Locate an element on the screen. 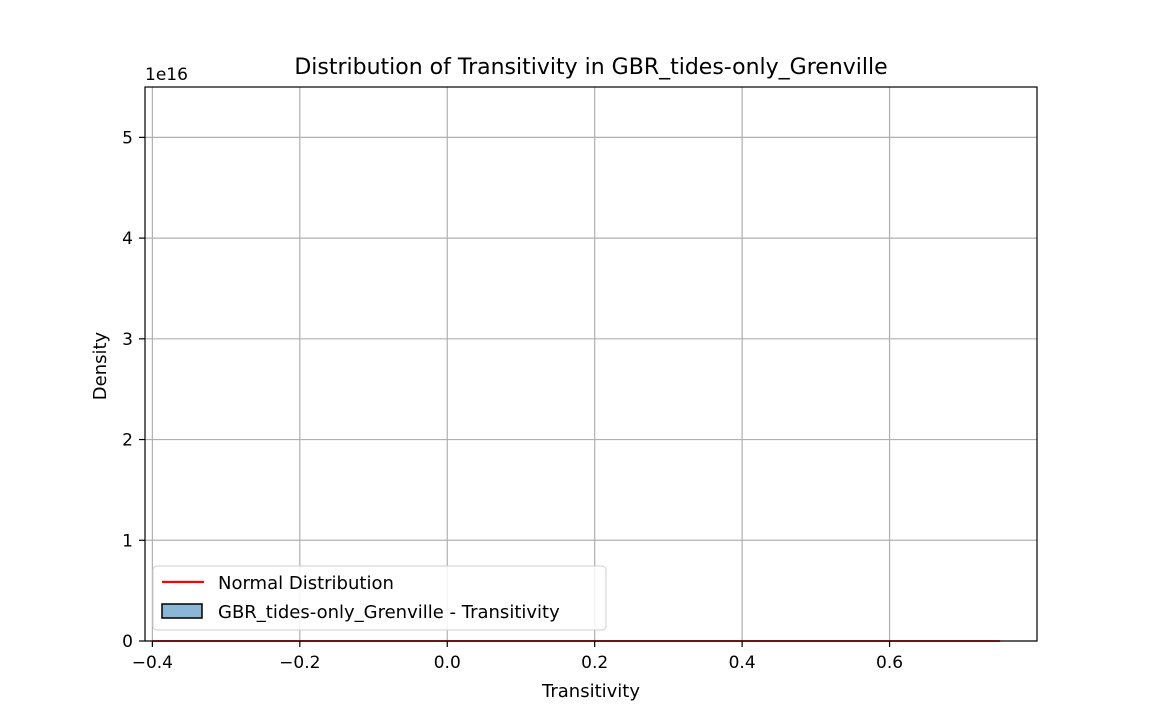  x-tick-label: 0.2 is located at coordinates (594, 663).